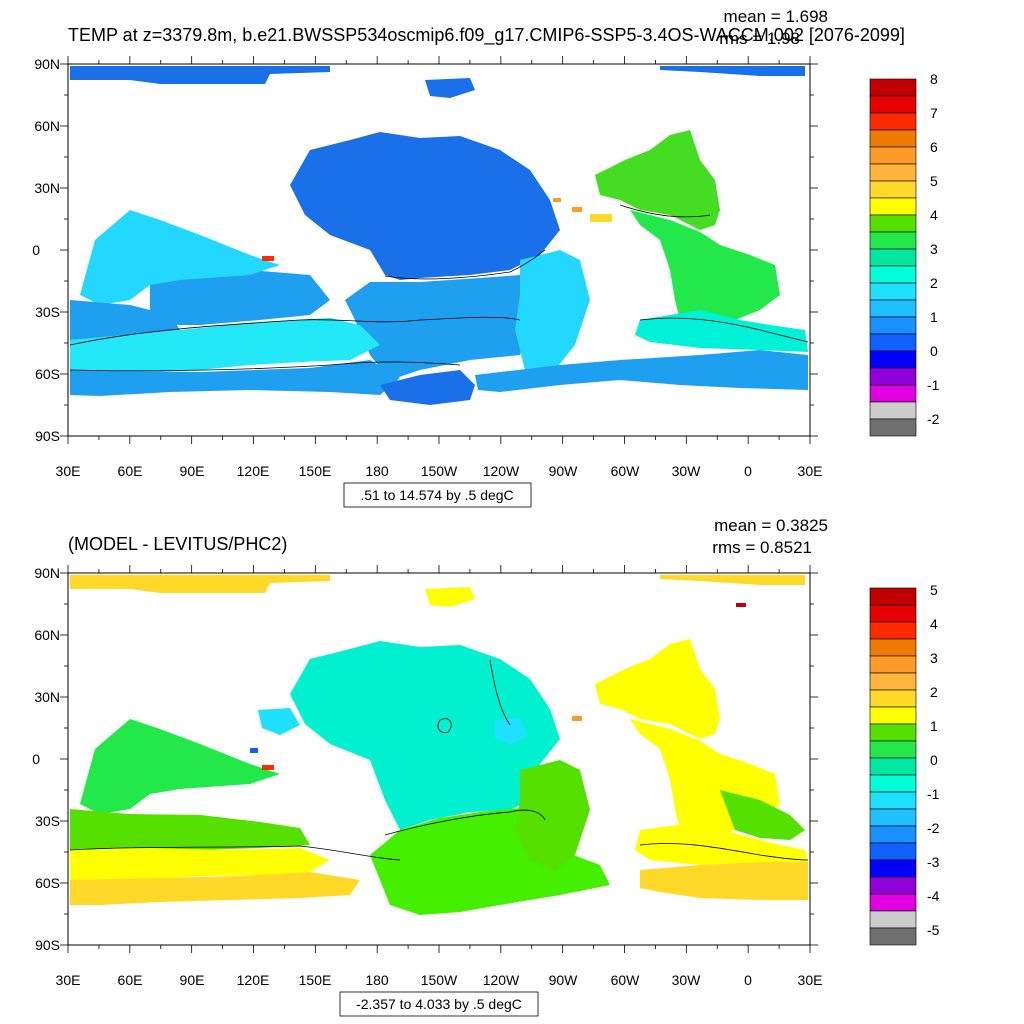  I want to click on lon-label: 150W, so click(439, 471).